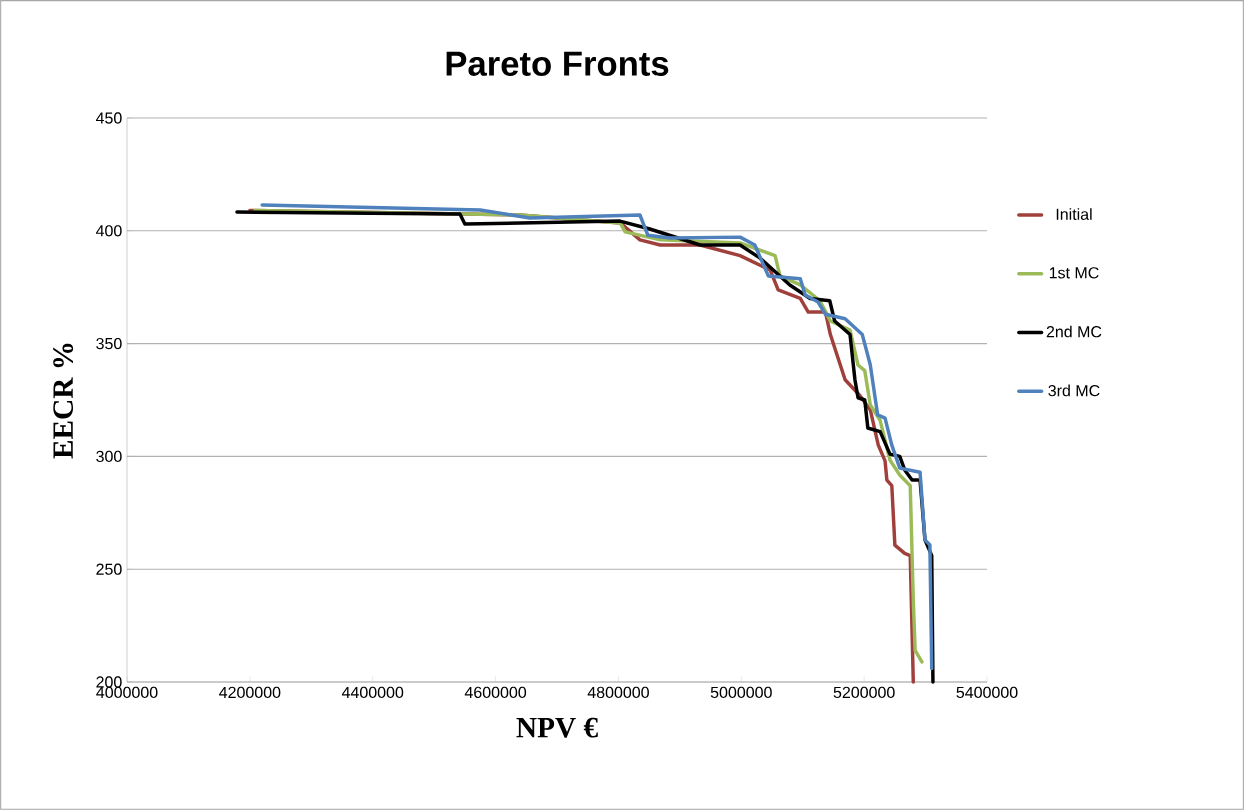  I want to click on x-tick-label: 4600000, so click(495, 692).